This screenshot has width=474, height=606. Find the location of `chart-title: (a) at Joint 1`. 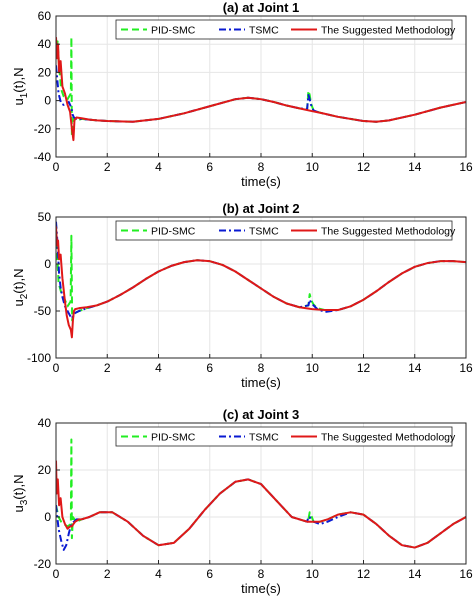

chart-title: (a) at Joint 1 is located at coordinates (261, 7).